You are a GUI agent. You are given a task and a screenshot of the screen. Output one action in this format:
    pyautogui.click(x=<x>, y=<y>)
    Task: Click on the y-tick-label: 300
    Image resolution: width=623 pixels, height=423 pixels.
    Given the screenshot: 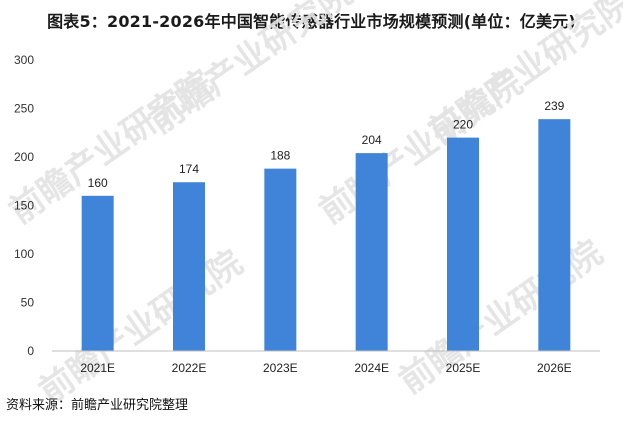 What is the action you would take?
    pyautogui.click(x=24, y=60)
    